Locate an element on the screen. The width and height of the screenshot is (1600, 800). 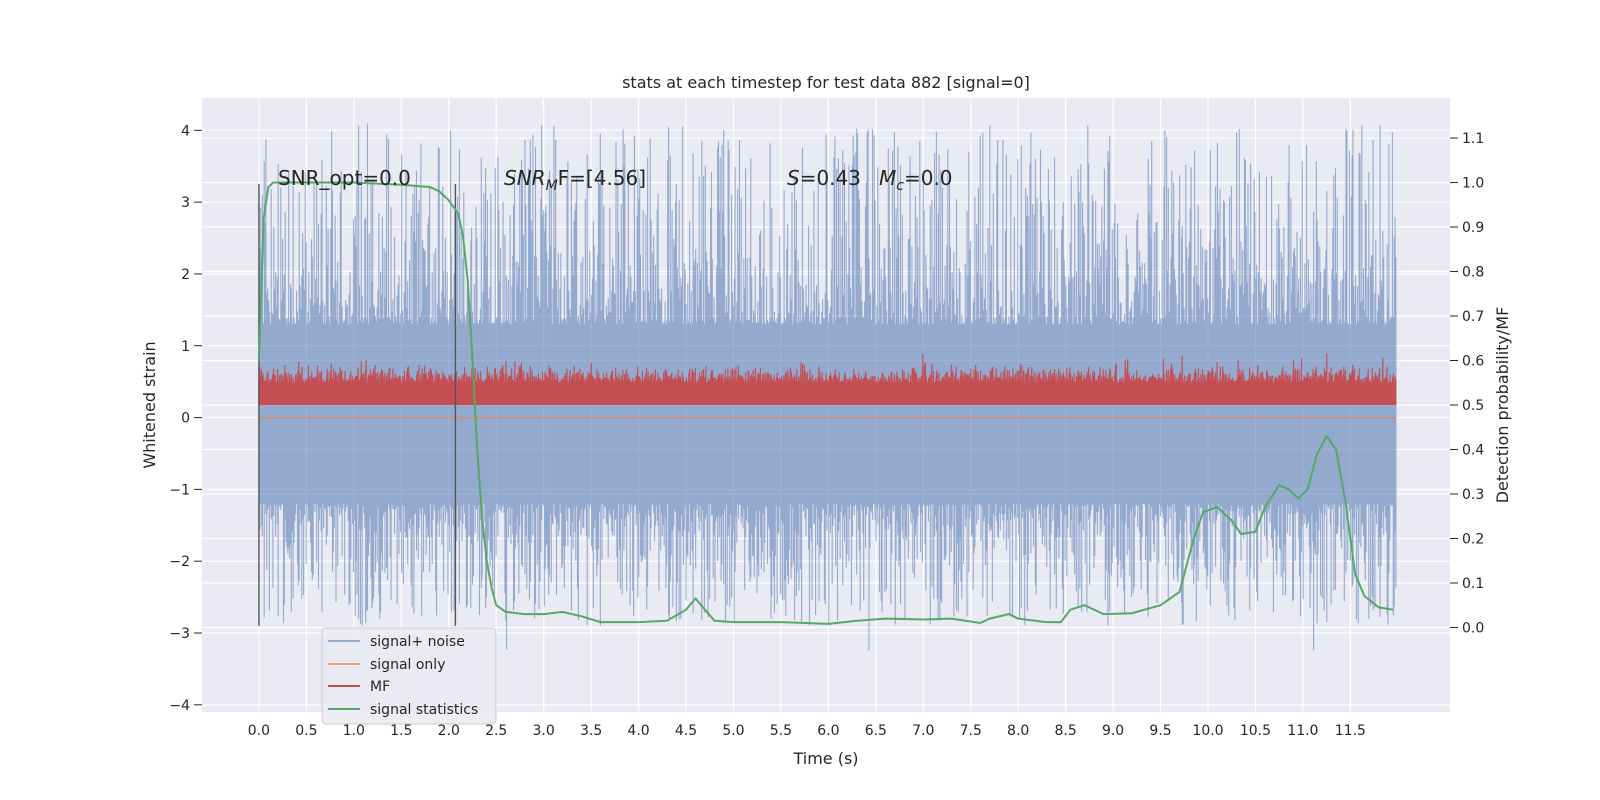
annotation-snr-opt: SNR_opt=0.0 is located at coordinates (344, 178).